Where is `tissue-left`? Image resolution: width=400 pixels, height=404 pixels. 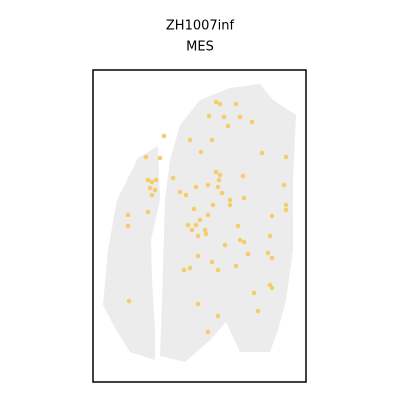 tissue-left is located at coordinates (131, 253).